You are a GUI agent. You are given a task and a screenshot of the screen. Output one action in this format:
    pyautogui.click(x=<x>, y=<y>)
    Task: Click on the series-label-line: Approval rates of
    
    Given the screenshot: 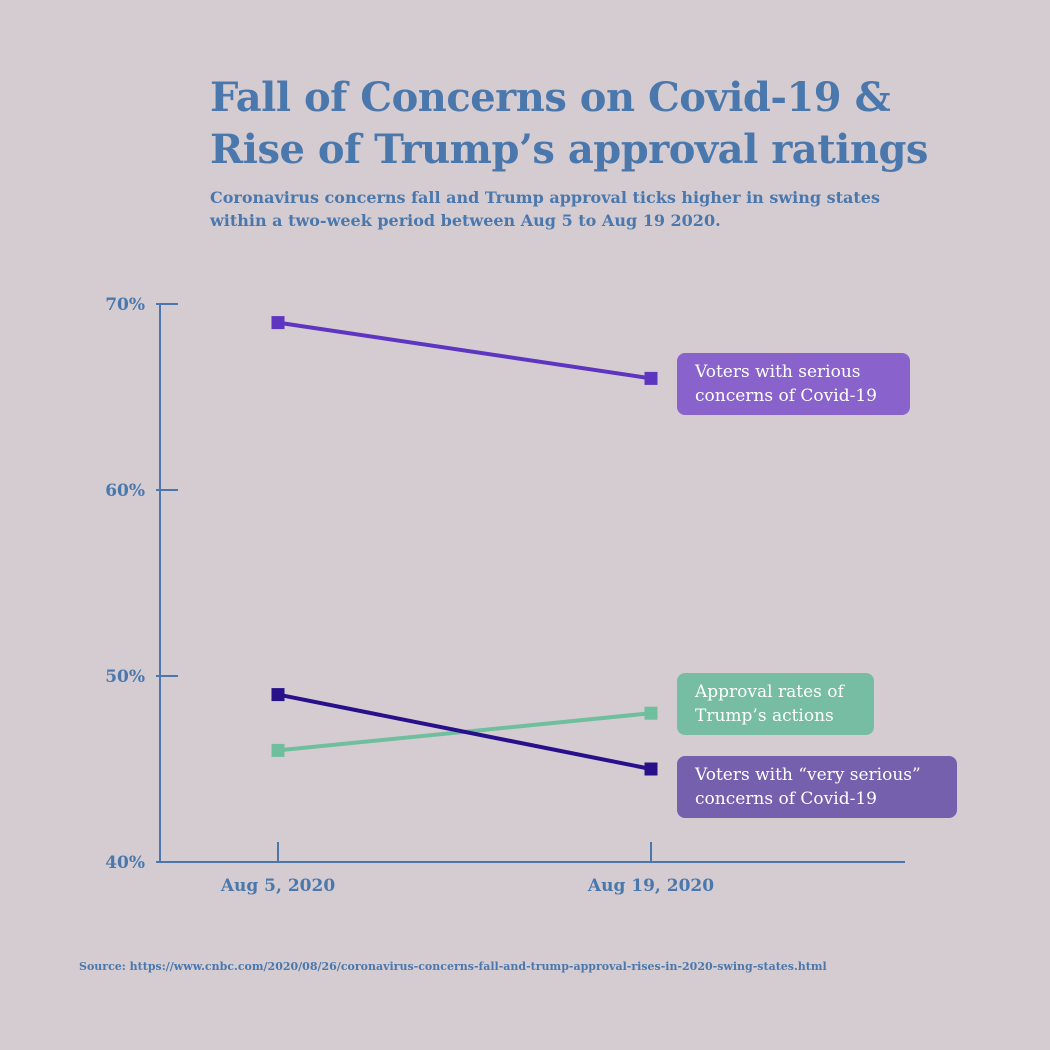 What is the action you would take?
    pyautogui.click(x=769, y=692)
    